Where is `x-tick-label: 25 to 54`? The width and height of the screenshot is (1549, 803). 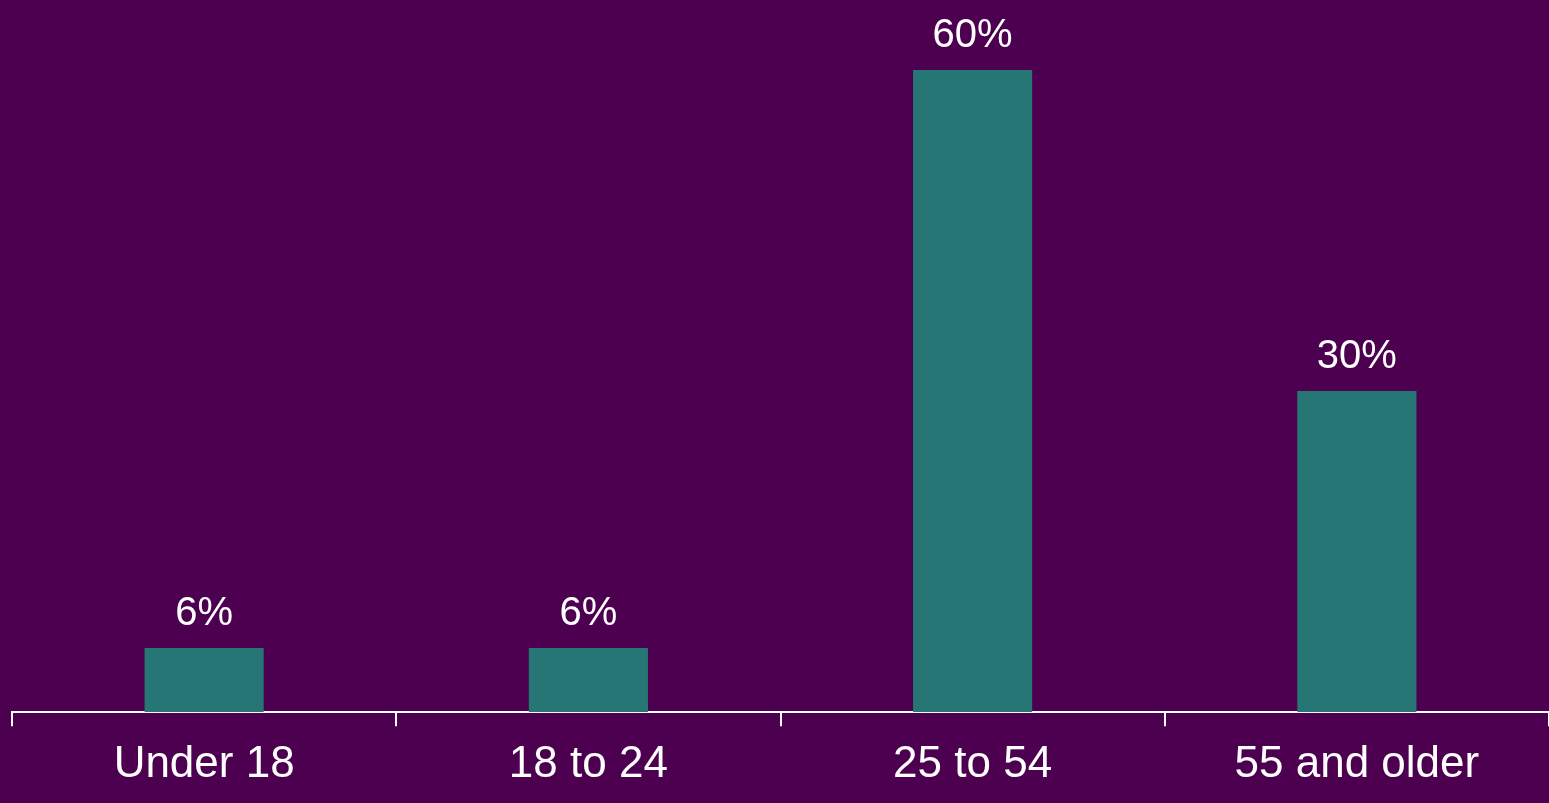
x-tick-label: 25 to 54 is located at coordinates (973, 761).